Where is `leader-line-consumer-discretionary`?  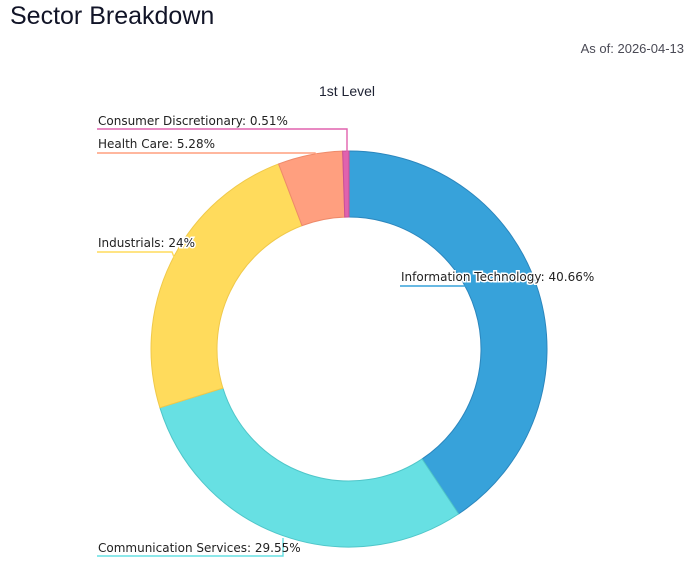
leader-line-consumer-discretionary is located at coordinates (222, 140).